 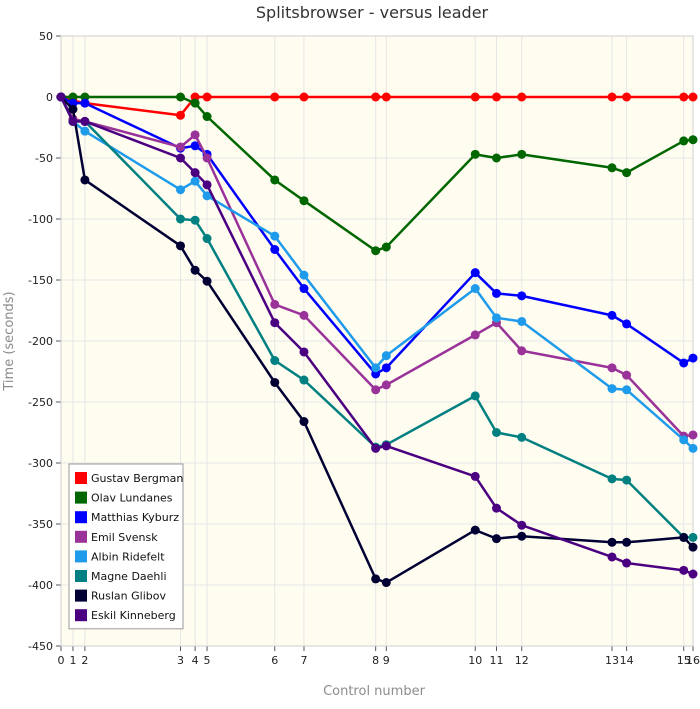 I want to click on legend-label: Matthias Kyburz, so click(x=135, y=517).